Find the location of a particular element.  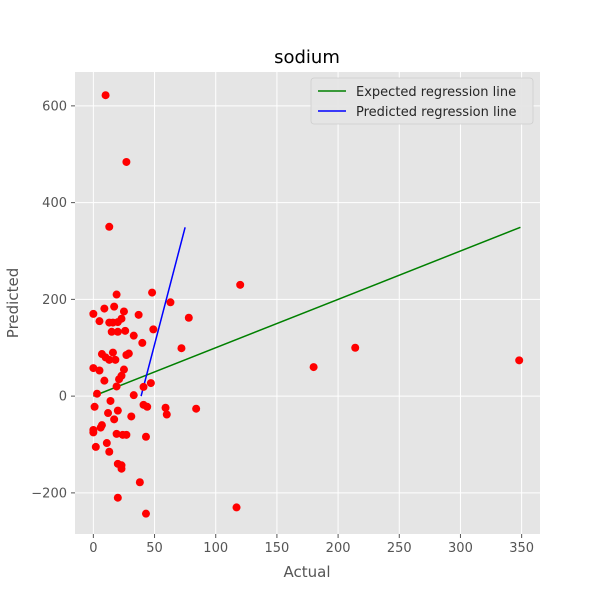

y-tick-label: 0 is located at coordinates (63, 397).